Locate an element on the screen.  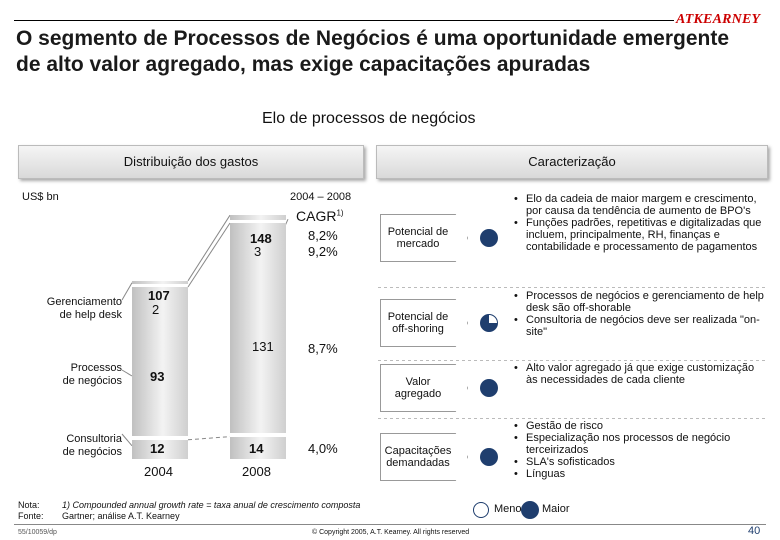
value-2004-consultoria: 12 is located at coordinates (157, 448).